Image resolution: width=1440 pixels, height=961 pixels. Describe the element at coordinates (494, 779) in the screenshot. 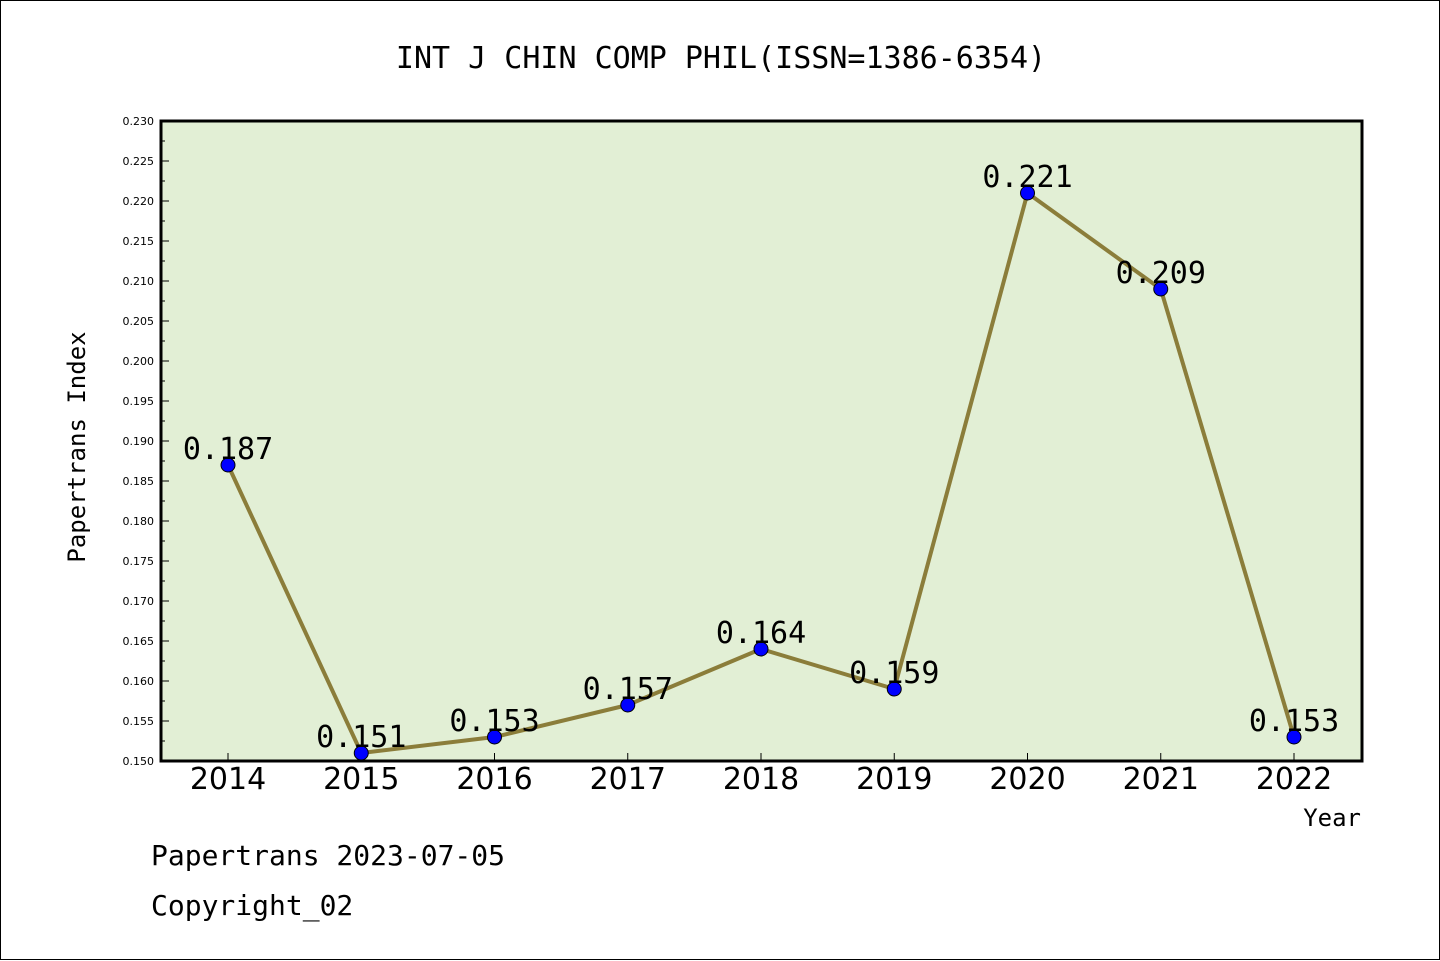

I see `x-tick-label: 2016` at that location.